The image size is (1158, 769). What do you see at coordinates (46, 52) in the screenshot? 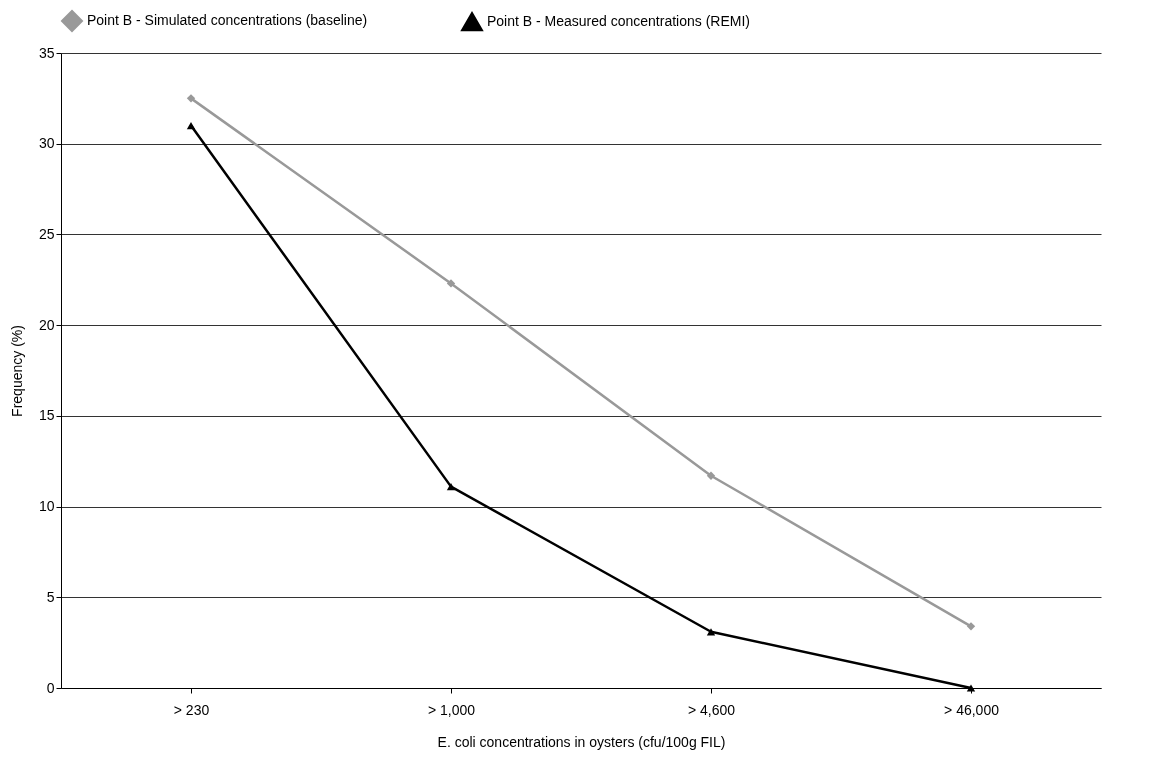
I see `y-tick-label: 35` at bounding box center [46, 52].